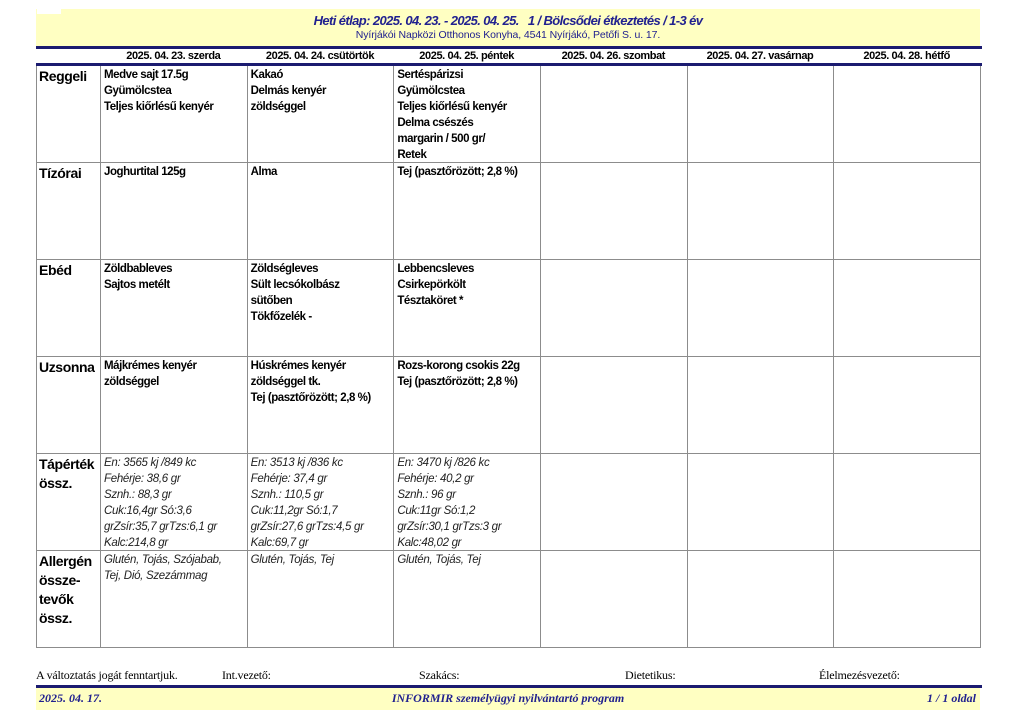 The image size is (1024, 724). Describe the element at coordinates (509, 64) in the screenshot. I see `separator-line-header` at that location.